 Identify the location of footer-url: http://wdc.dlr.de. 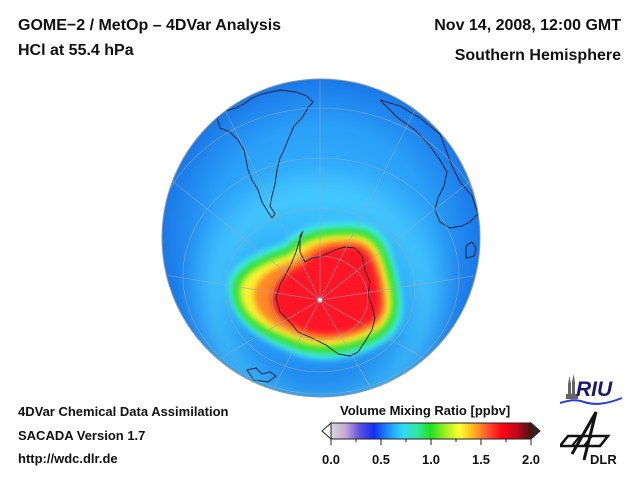
(68, 458).